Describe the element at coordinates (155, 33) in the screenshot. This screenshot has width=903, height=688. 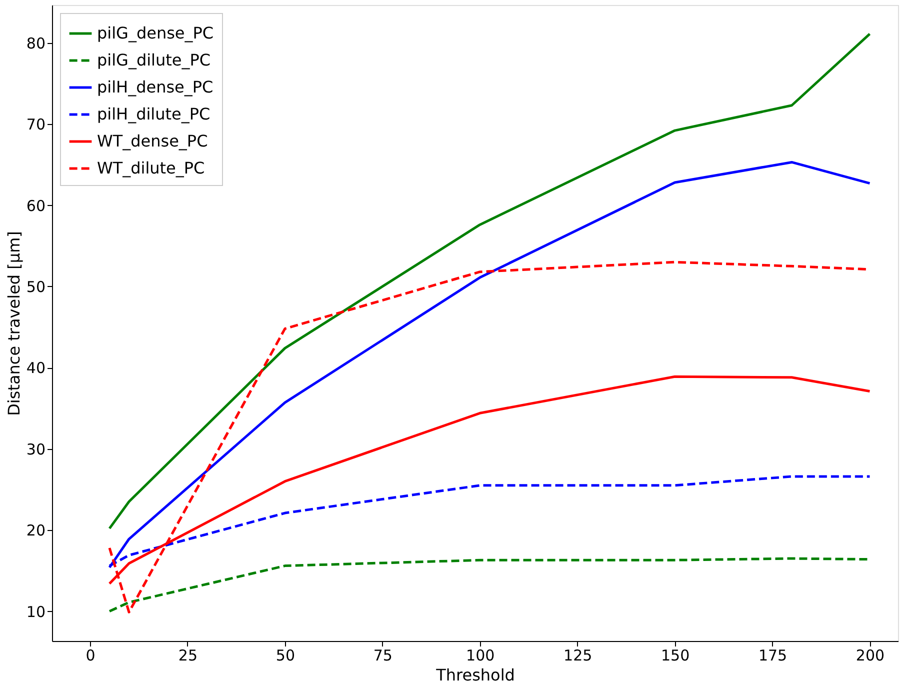
I see `legend-label: pilG_dense_PC` at that location.